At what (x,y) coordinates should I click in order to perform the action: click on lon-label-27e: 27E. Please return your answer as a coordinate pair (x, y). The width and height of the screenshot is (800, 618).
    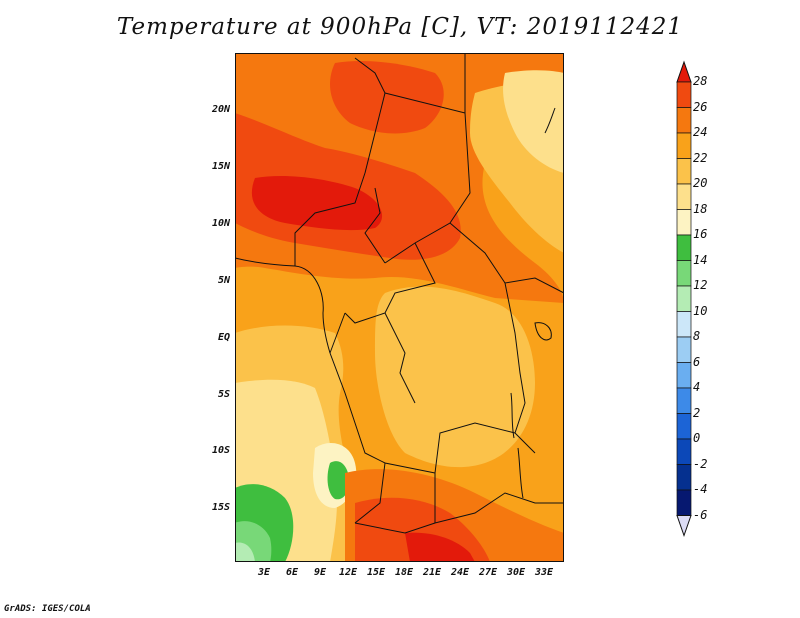
    Looking at the image, I should click on (488, 572).